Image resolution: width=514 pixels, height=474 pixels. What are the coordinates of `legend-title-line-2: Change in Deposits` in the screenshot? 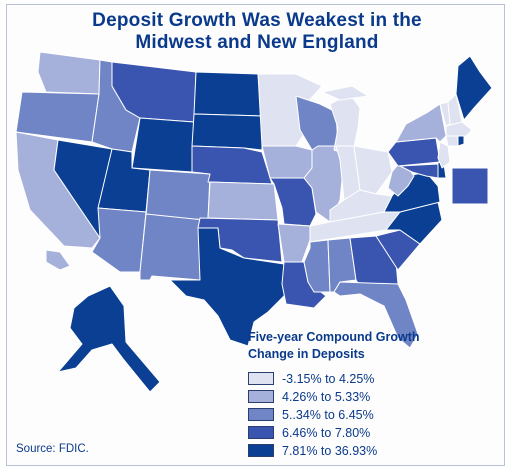 It's located at (306, 354).